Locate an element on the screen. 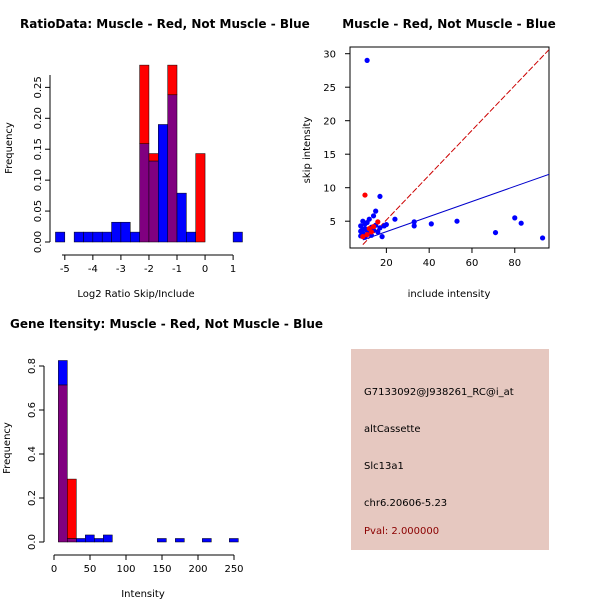 The width and height of the screenshot is (600, 600). y-tick-label: 5 is located at coordinates (333, 222).